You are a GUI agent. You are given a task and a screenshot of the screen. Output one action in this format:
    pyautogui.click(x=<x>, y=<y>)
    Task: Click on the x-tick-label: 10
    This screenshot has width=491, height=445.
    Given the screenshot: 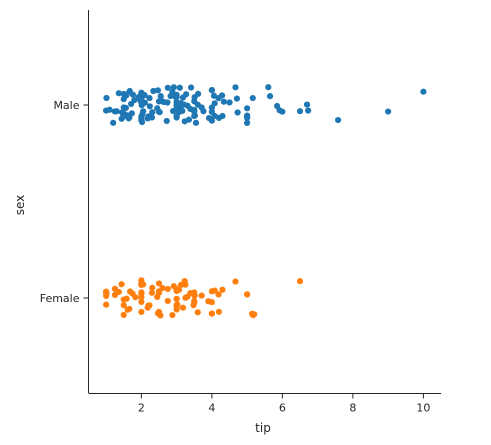 What is the action you would take?
    pyautogui.click(x=423, y=408)
    